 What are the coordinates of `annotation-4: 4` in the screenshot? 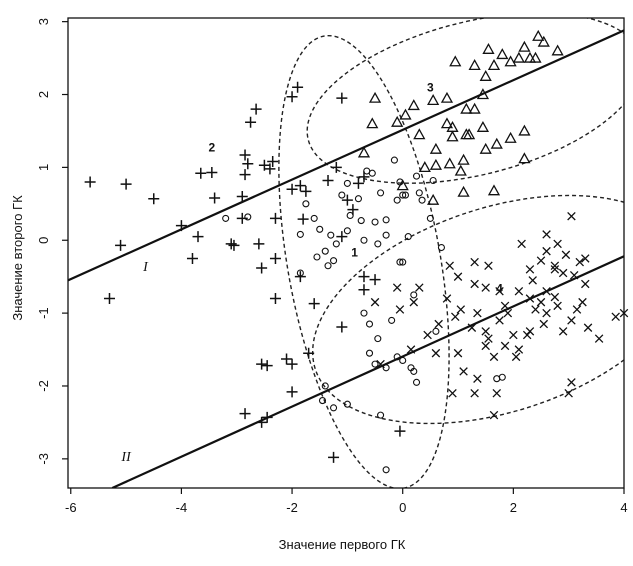 It's located at (499, 289).